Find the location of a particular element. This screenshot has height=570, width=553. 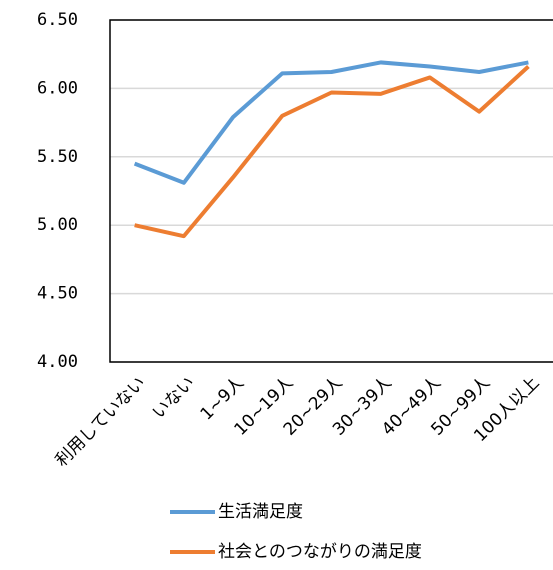

y-tick-label: 6.50 is located at coordinates (57, 20).